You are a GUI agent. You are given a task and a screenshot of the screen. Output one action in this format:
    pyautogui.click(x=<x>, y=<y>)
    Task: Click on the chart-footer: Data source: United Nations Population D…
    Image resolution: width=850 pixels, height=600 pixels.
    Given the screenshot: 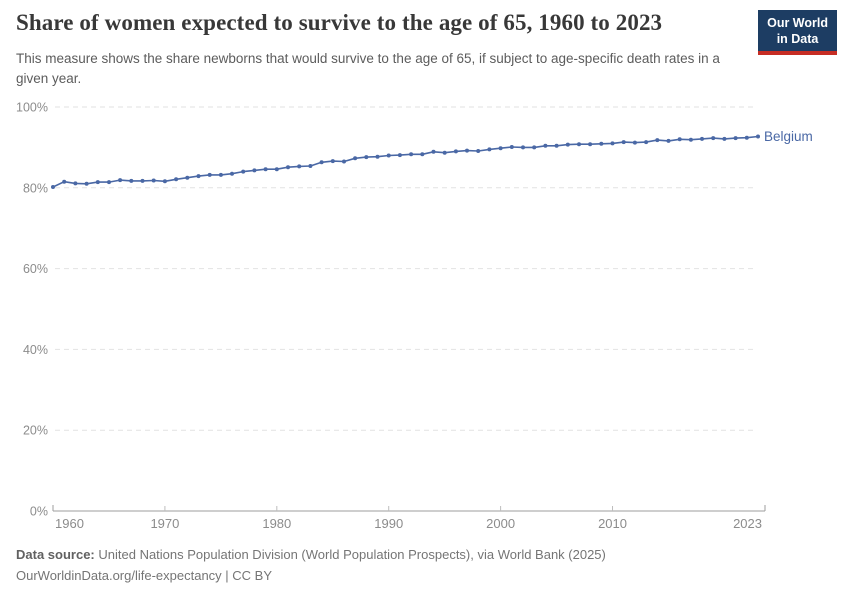 What is the action you would take?
    pyautogui.click(x=311, y=565)
    